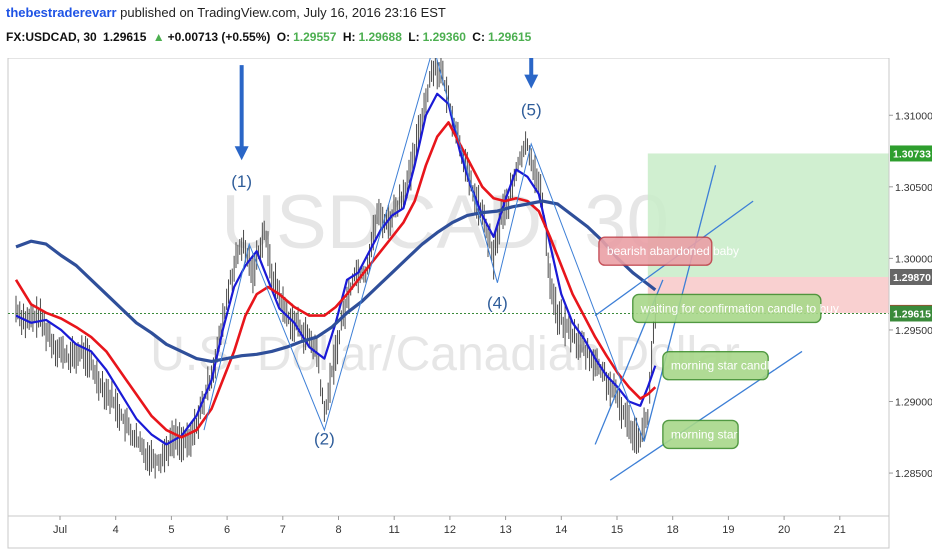 This screenshot has width=932, height=550. I want to click on high-label: H:, so click(349, 37).